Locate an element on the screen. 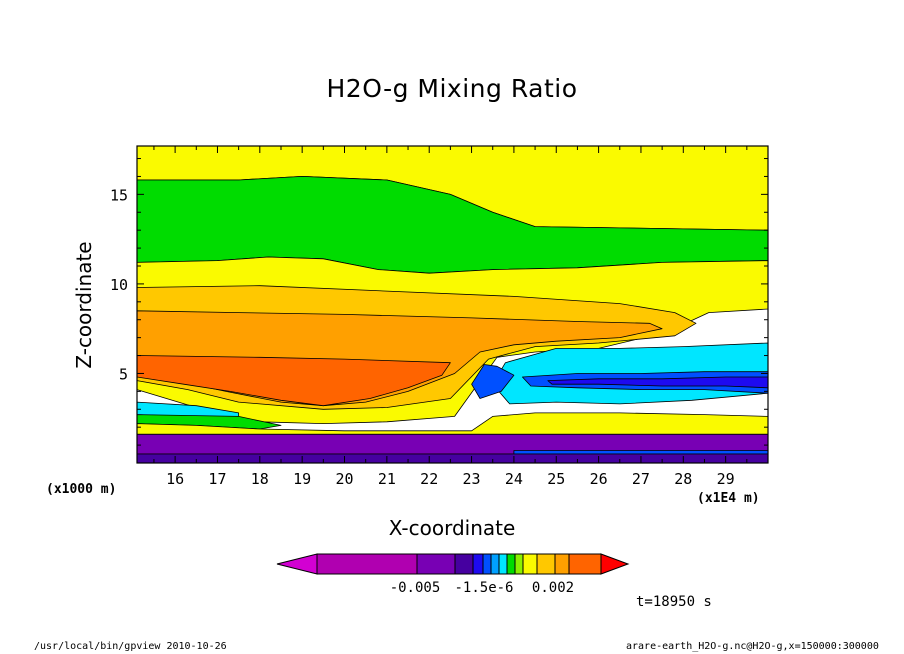 Image resolution: width=904 pixels, height=654 pixels. x-tick-label: 17 is located at coordinates (217, 479).